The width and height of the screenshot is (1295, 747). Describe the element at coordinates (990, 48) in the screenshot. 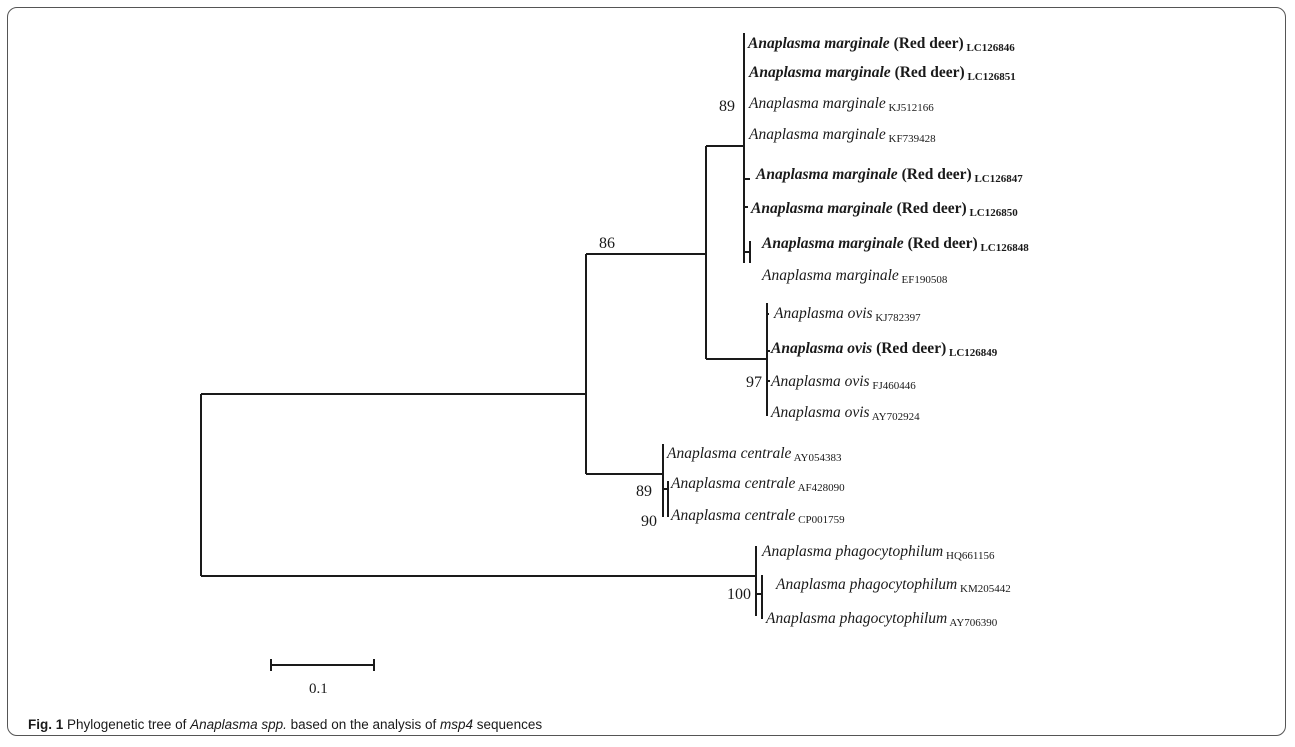

I see `accession-number: LC126846` at that location.